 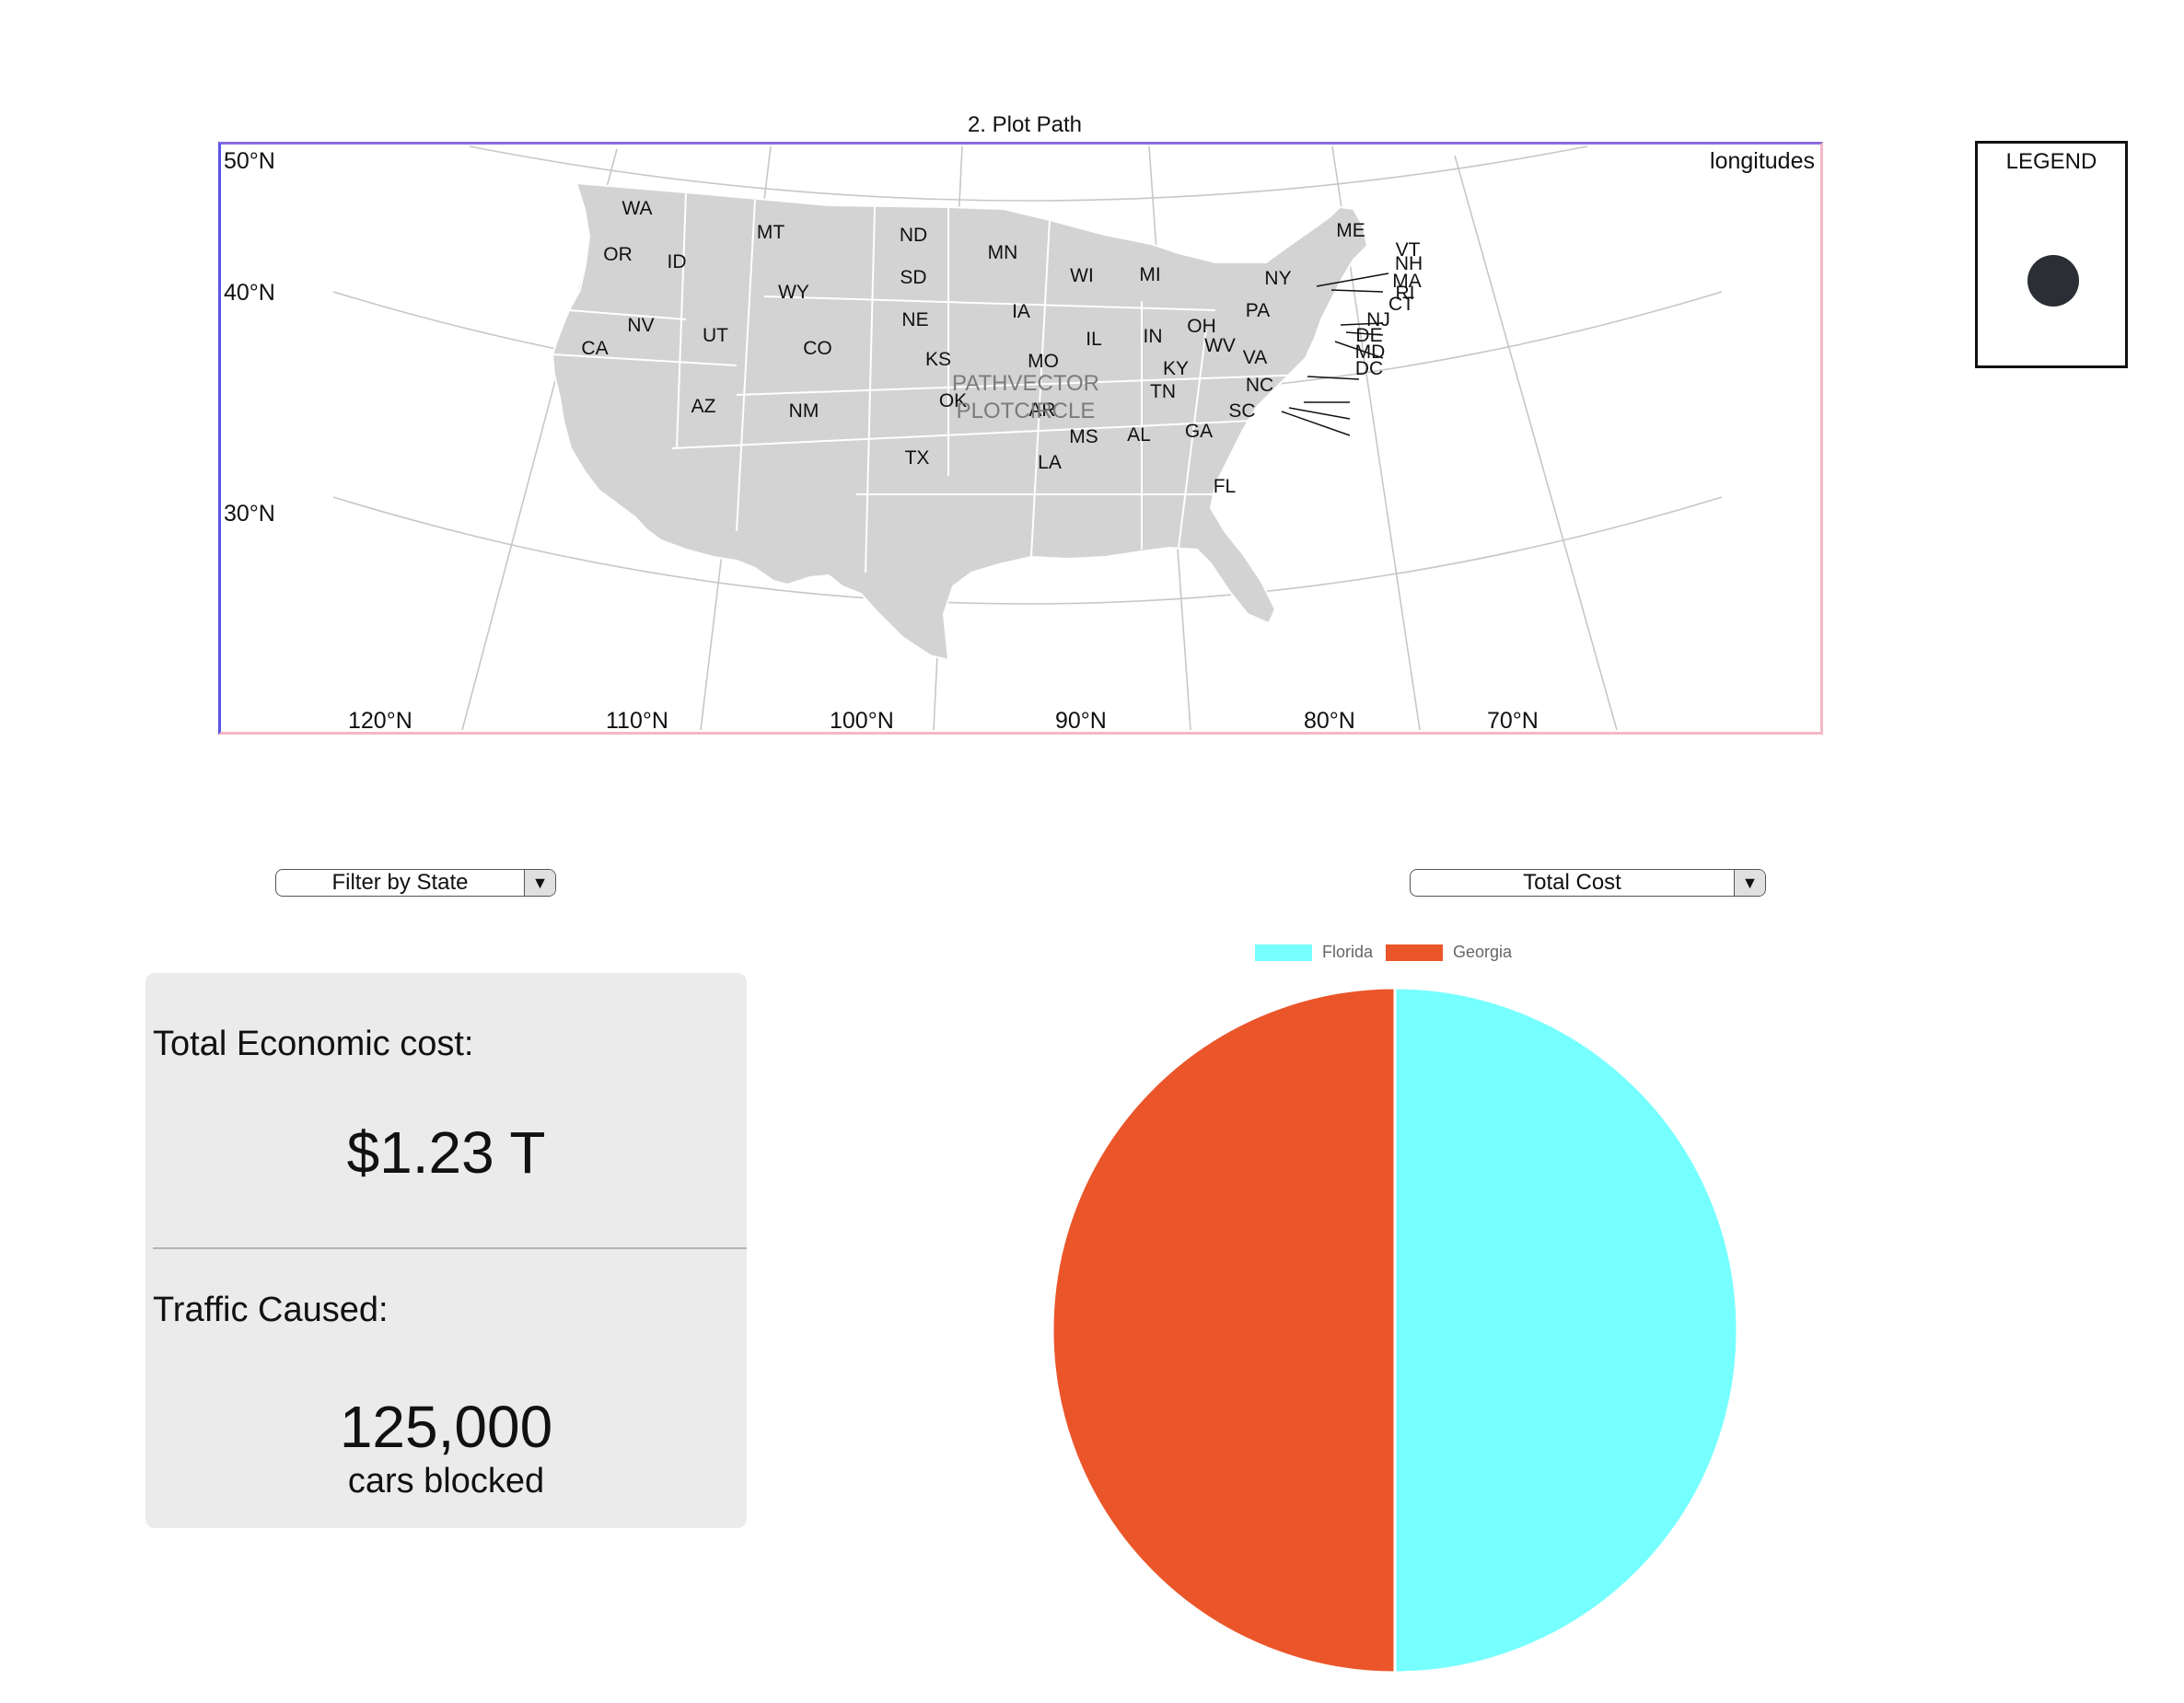 What do you see at coordinates (914, 319) in the screenshot?
I see `state-label-ne: NE` at bounding box center [914, 319].